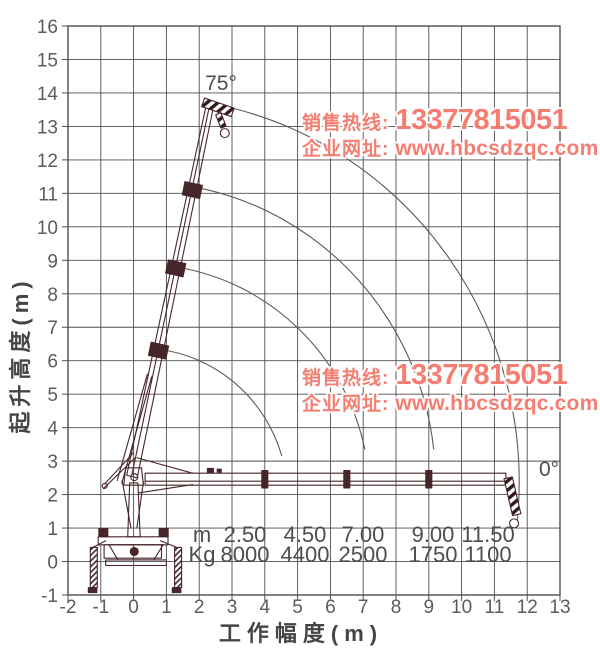 The width and height of the screenshot is (600, 657). I want to click on crane-base, so click(135, 561).